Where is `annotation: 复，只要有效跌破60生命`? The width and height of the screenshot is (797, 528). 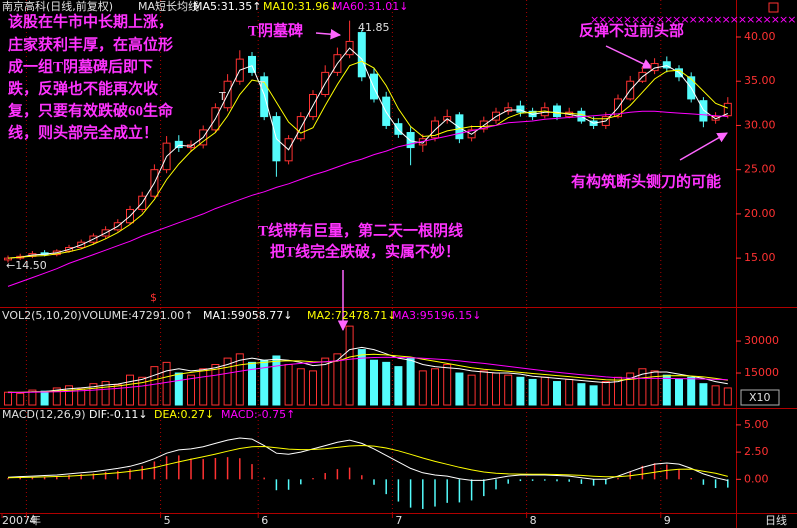
annotation: 复，只要有效跌破60生命 is located at coordinates (90, 110).